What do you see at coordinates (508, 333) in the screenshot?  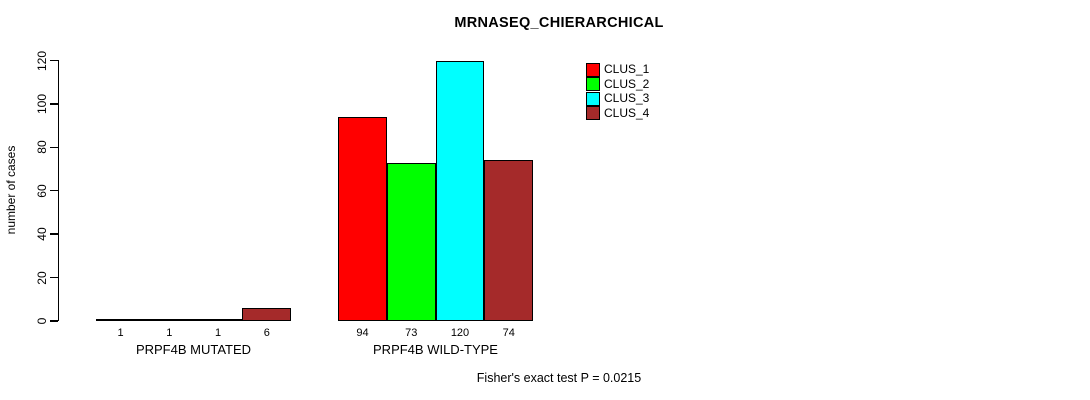 I see `bar-value-label: 74` at bounding box center [508, 333].